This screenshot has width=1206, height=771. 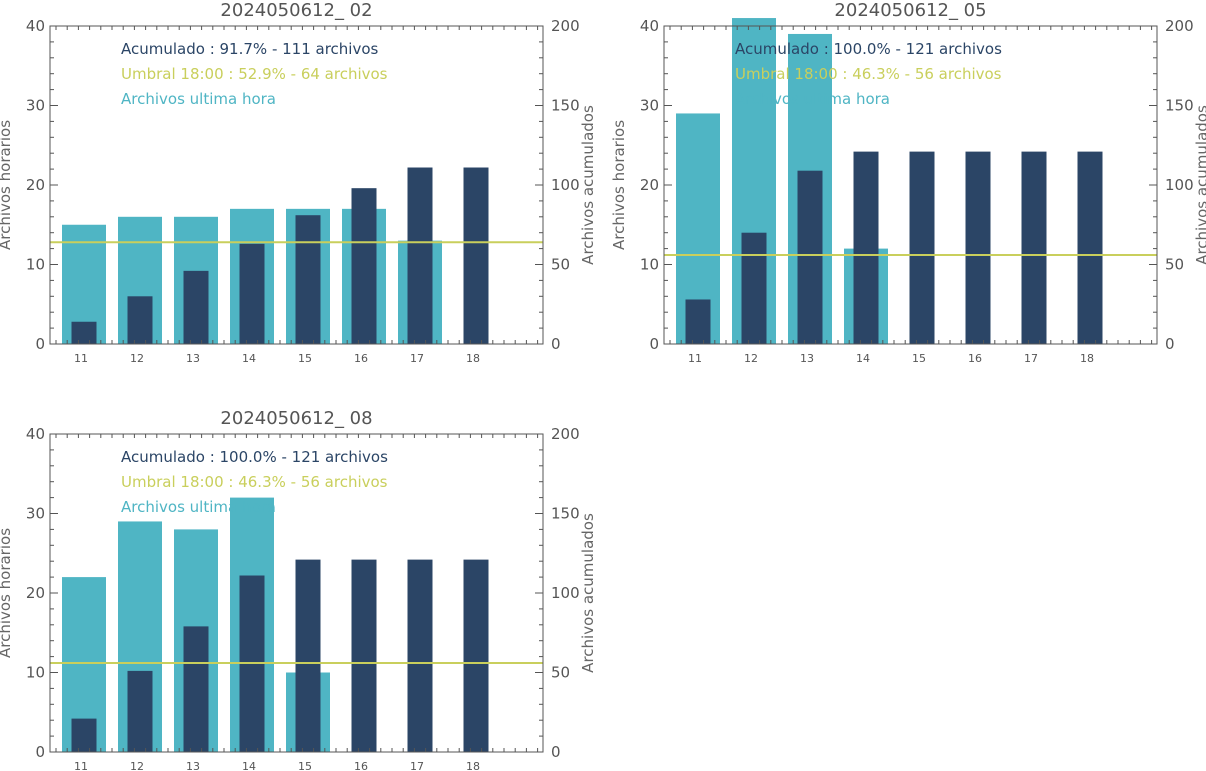 I want to click on chart-title: 2024050612_ 08, so click(x=296, y=418).